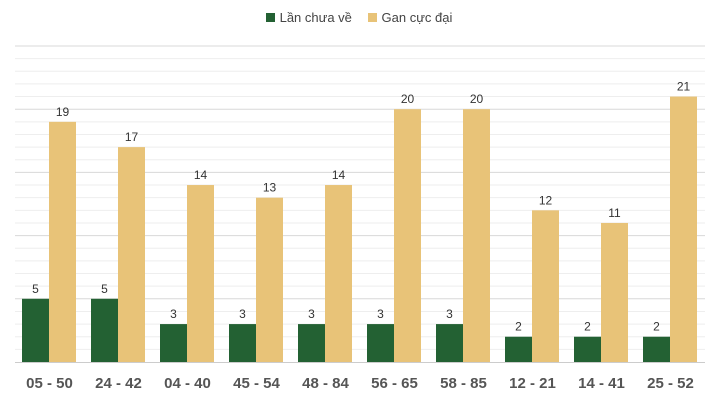 The height and width of the screenshot is (400, 718). What do you see at coordinates (187, 383) in the screenshot?
I see `x-tick-label: 04 - 40` at bounding box center [187, 383].